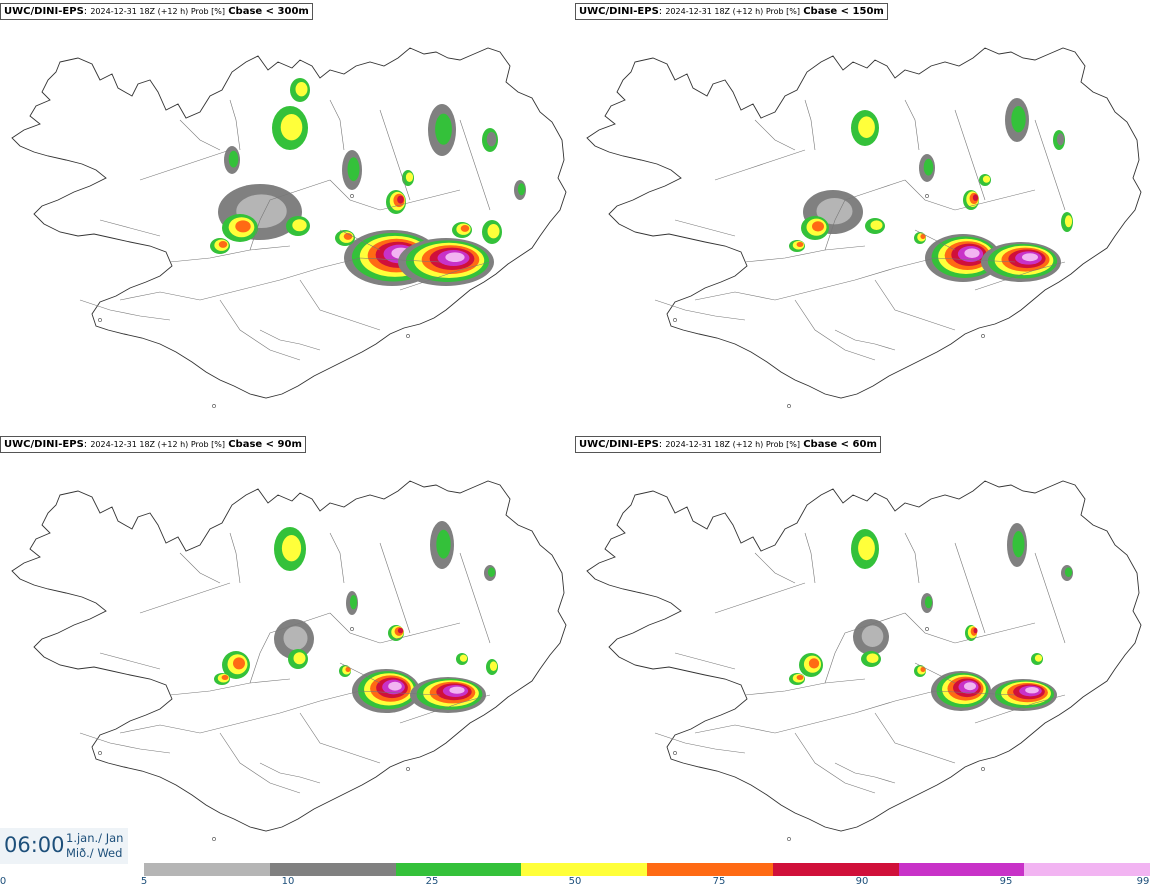 The height and width of the screenshot is (891, 1150). I want to click on probability-colorbar, so click(647, 869).